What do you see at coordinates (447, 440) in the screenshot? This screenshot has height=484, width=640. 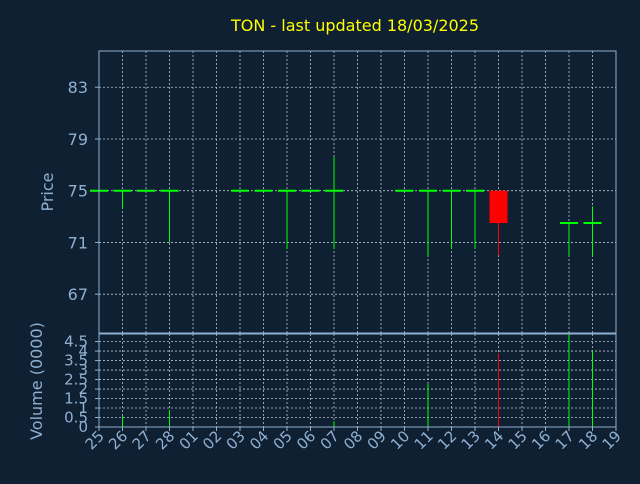 I see `day-tick-label: 12` at bounding box center [447, 440].